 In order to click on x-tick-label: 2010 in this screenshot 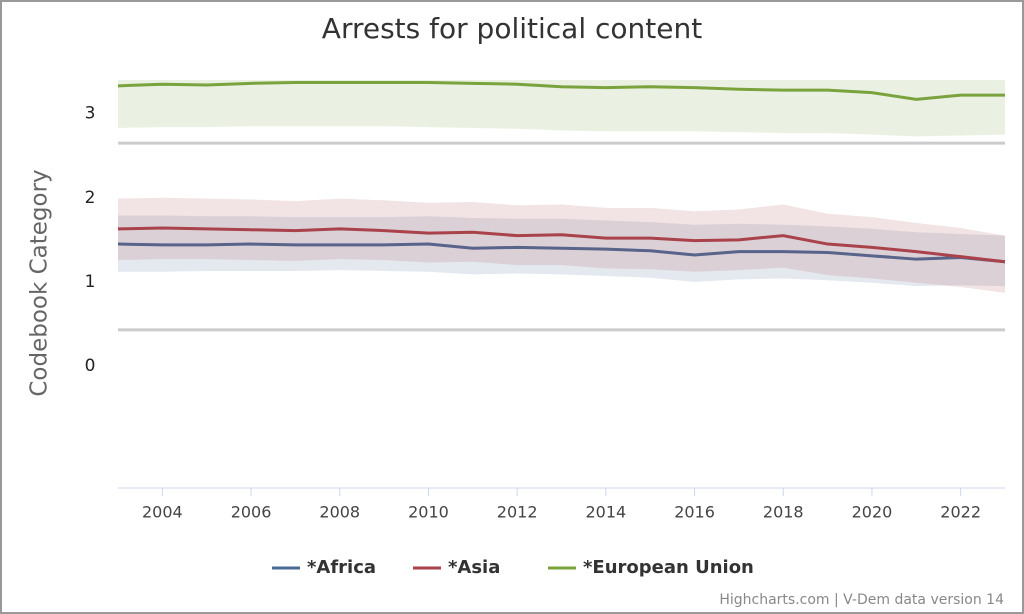, I will do `click(428, 512)`.